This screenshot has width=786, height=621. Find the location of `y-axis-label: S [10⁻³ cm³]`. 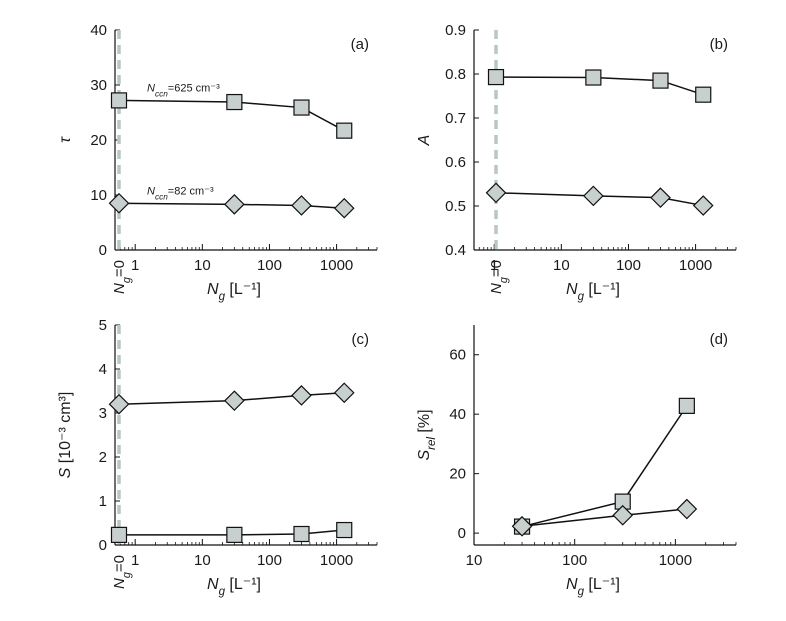

y-axis-label: S [10⁻³ cm³] is located at coordinates (65, 435).